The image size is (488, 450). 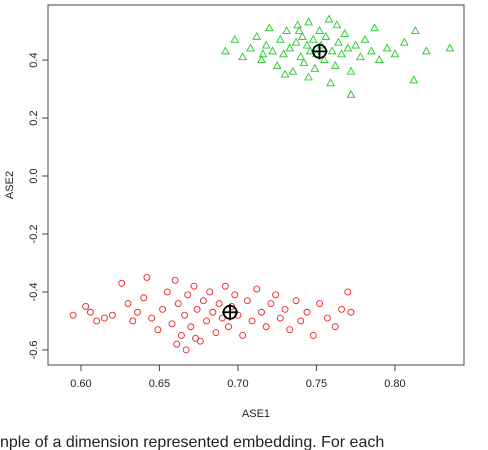 I want to click on y-tick-label: -0.4, so click(x=34, y=291).